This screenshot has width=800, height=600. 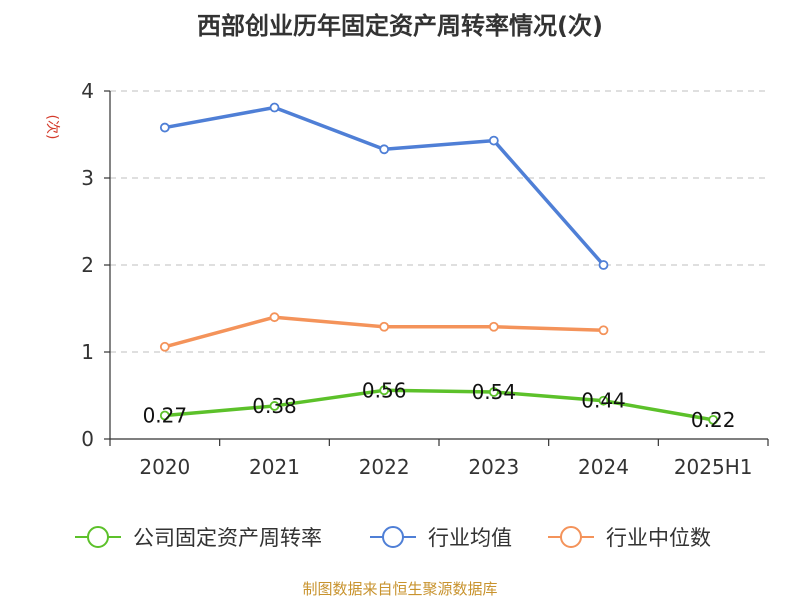 I want to click on y-tick-label: 4, so click(x=87, y=91).